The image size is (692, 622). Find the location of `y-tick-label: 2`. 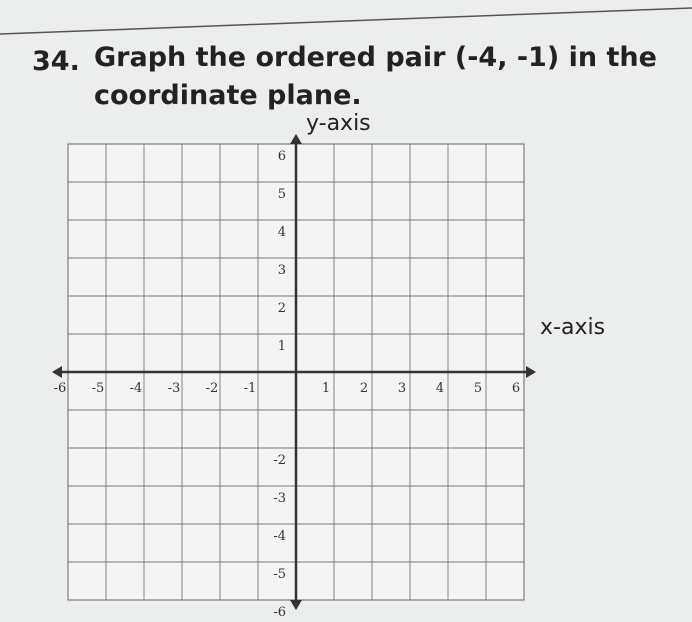

y-tick-label: 2 is located at coordinates (282, 308).